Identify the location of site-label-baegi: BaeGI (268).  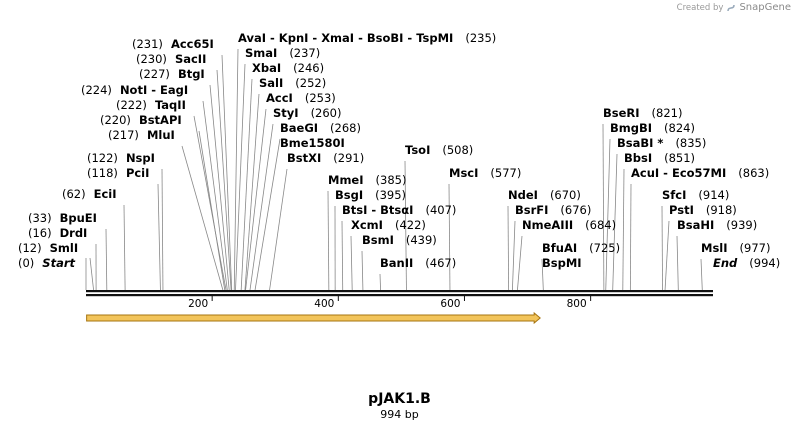
(320, 128).